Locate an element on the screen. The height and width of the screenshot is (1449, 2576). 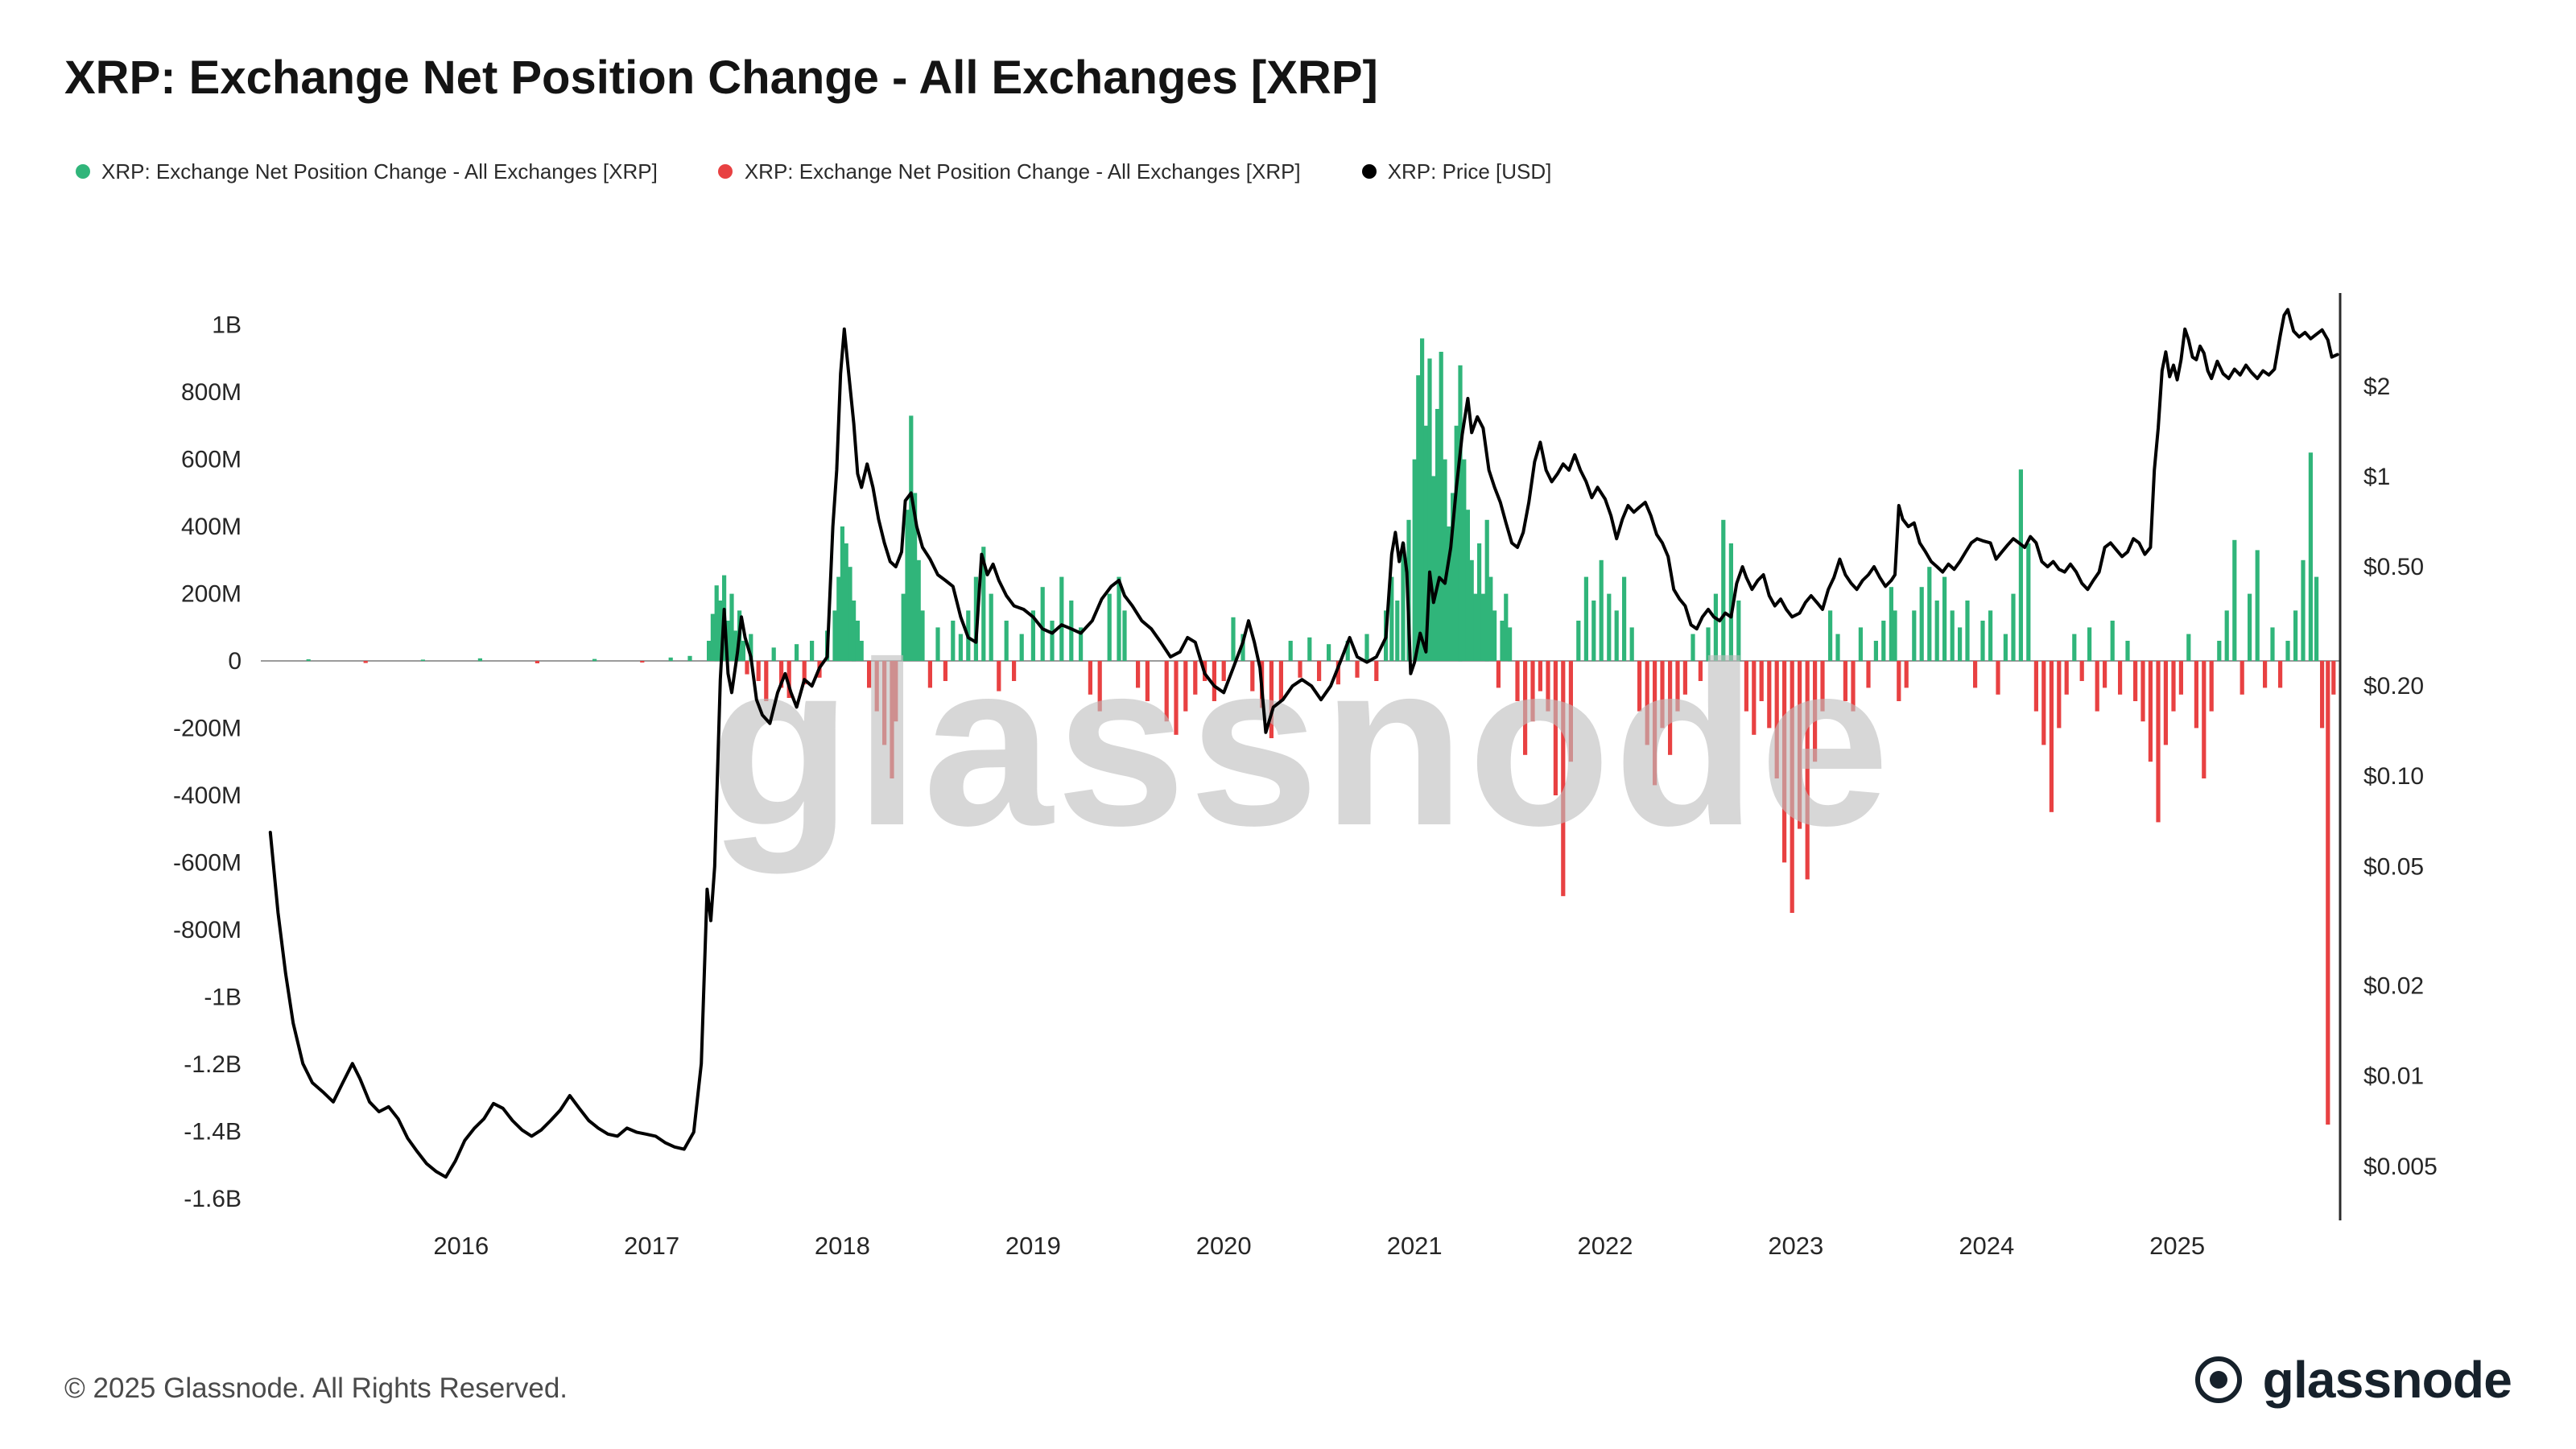
svg-text: -800M is located at coordinates (207, 930).